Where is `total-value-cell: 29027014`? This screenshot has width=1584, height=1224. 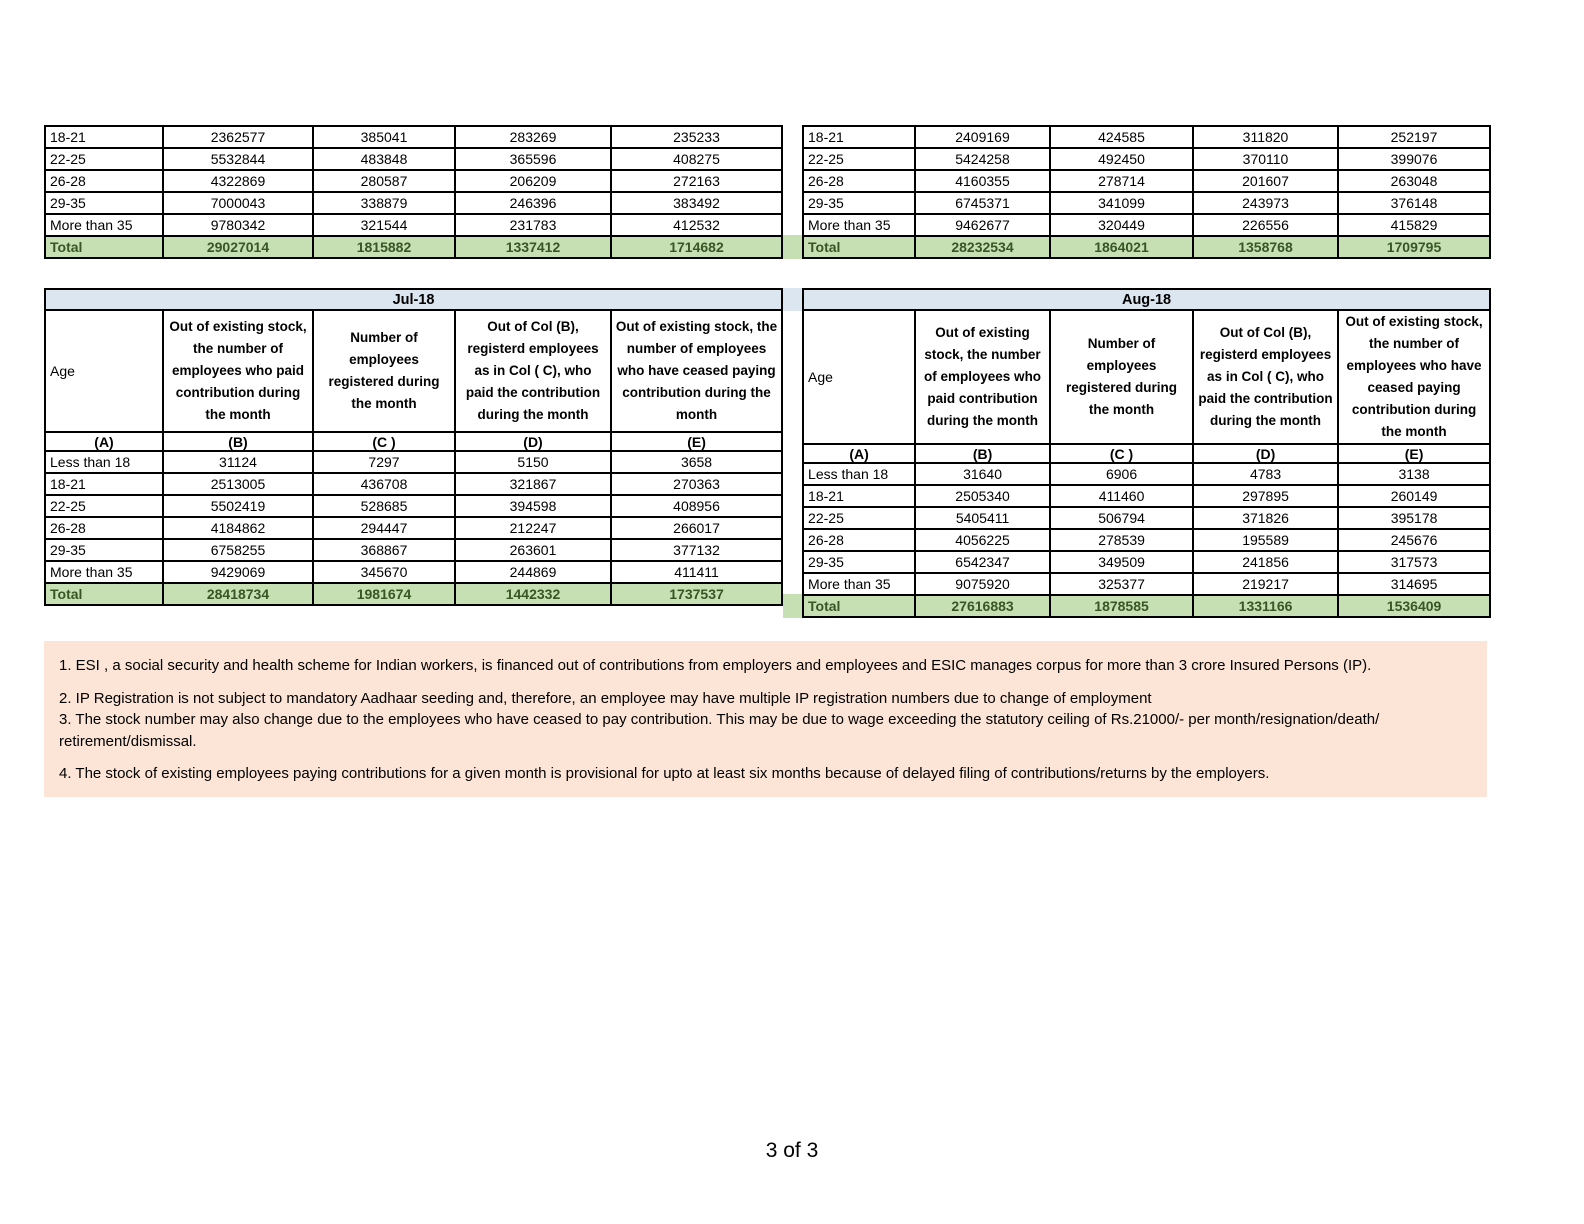 total-value-cell: 29027014 is located at coordinates (238, 247).